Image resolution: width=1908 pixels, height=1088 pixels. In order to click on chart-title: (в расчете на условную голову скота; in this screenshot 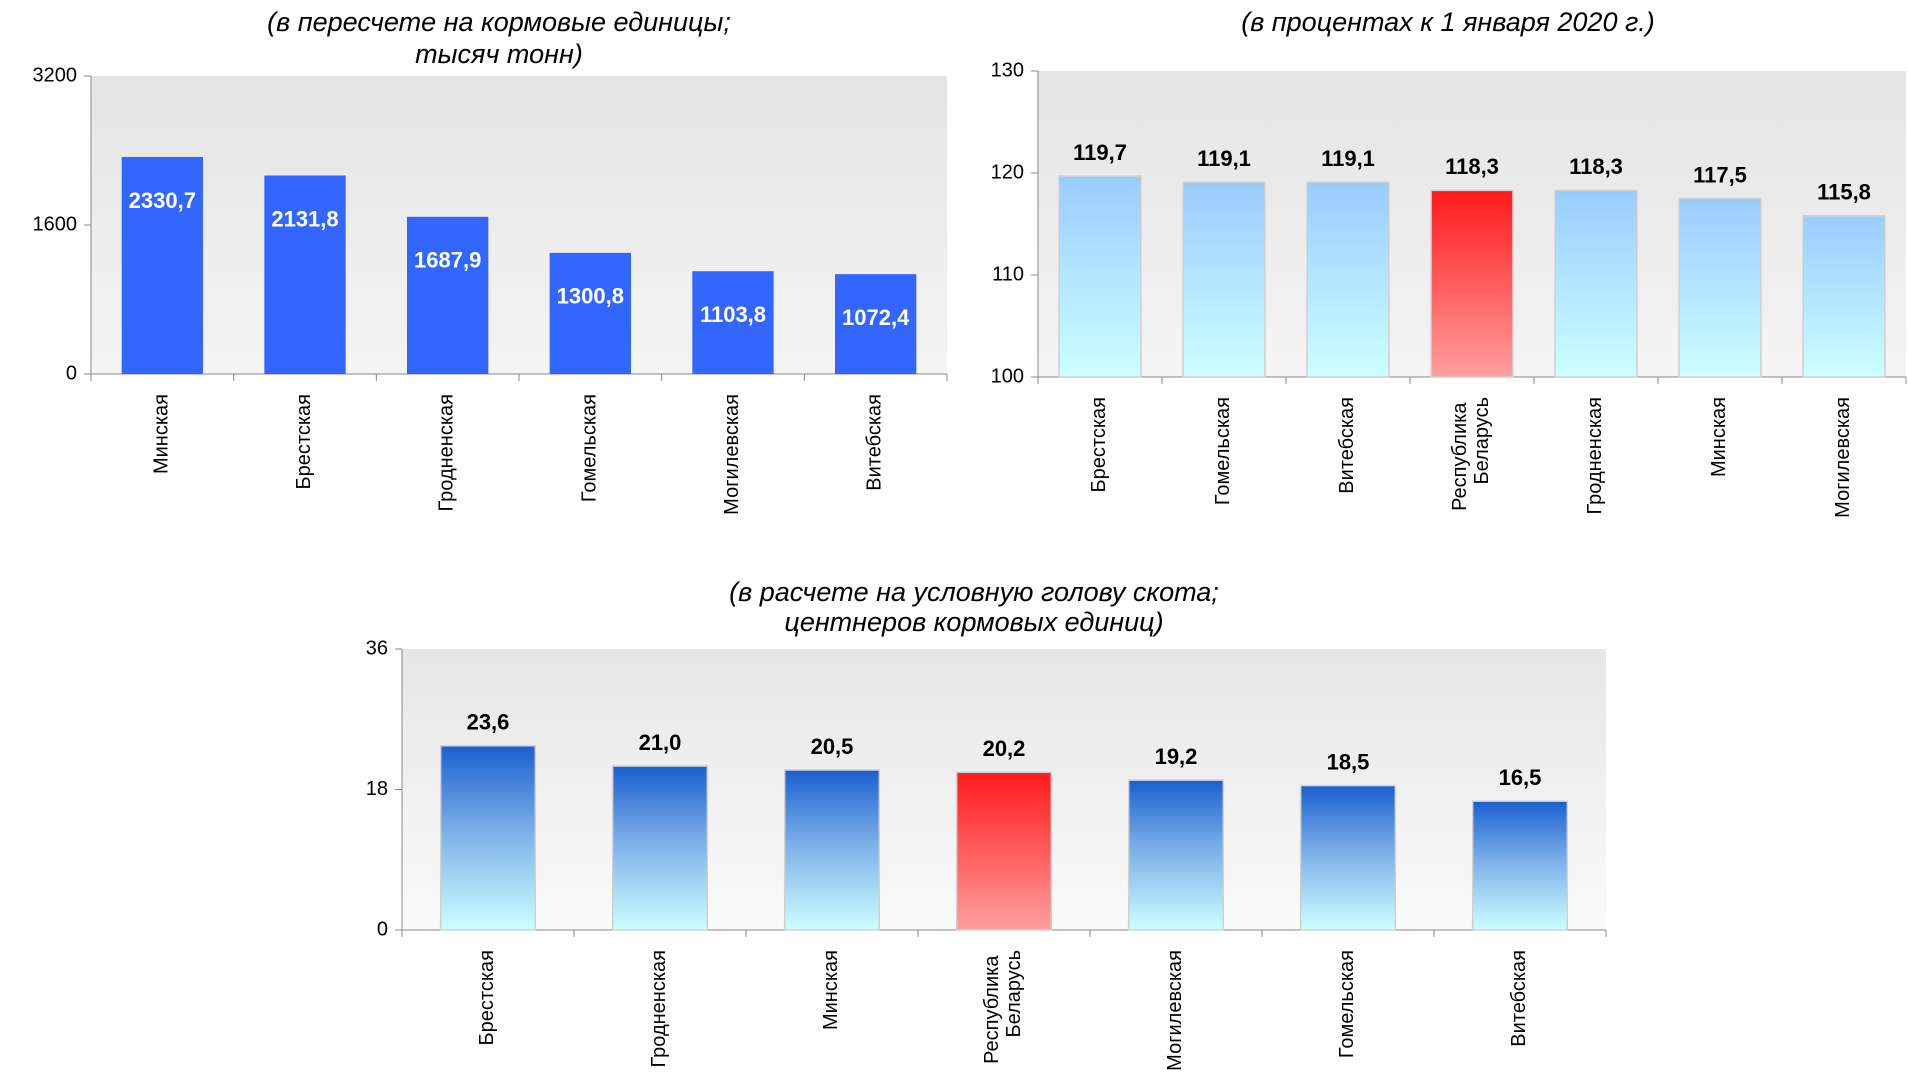, I will do `click(974, 592)`.